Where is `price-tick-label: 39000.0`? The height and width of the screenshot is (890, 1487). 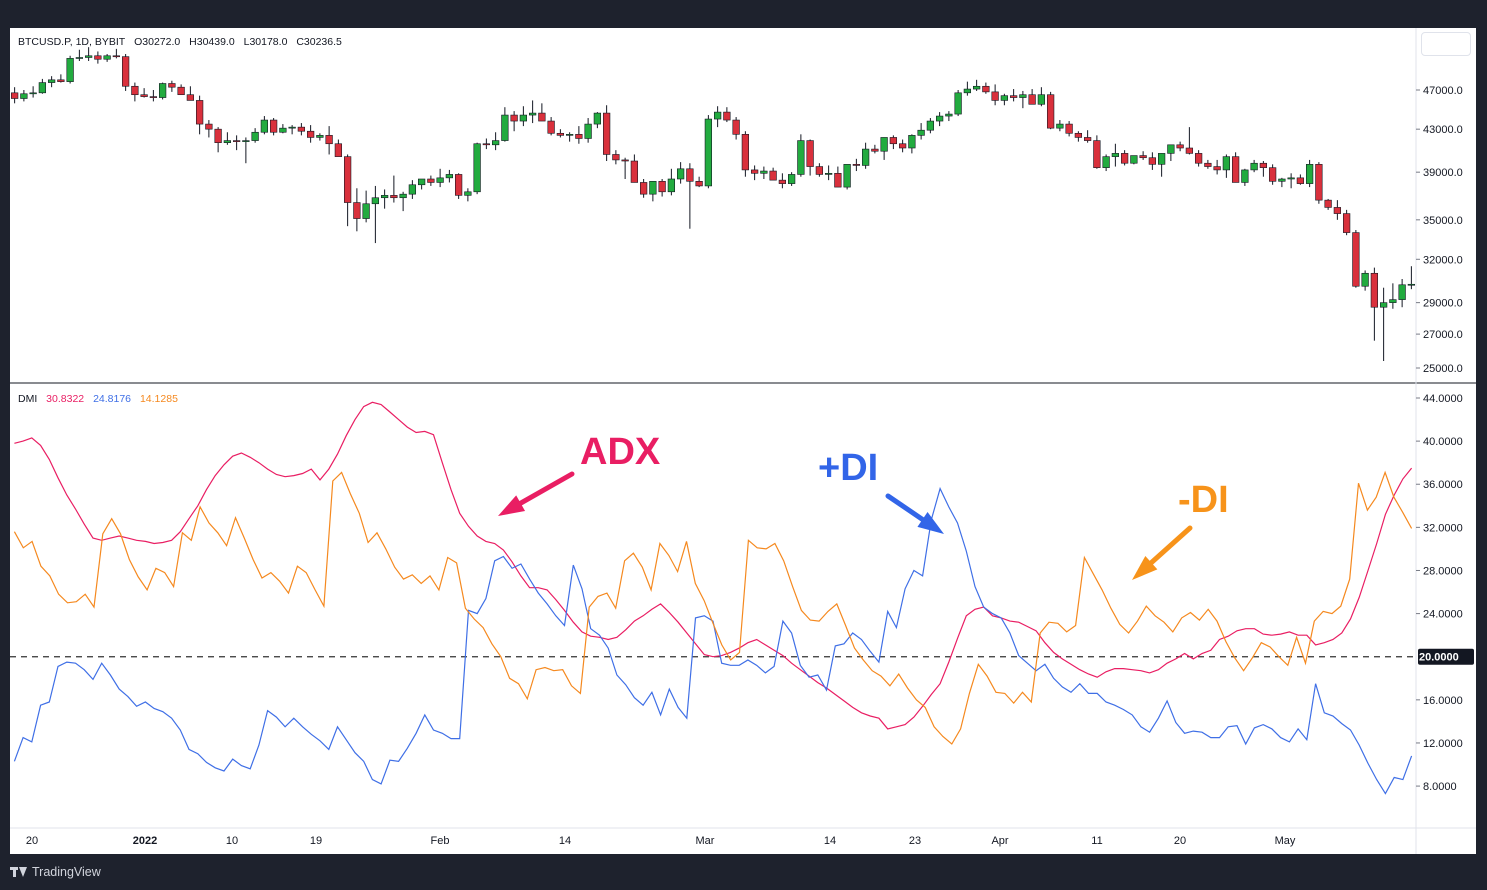
price-tick-label: 39000.0 is located at coordinates (1443, 173).